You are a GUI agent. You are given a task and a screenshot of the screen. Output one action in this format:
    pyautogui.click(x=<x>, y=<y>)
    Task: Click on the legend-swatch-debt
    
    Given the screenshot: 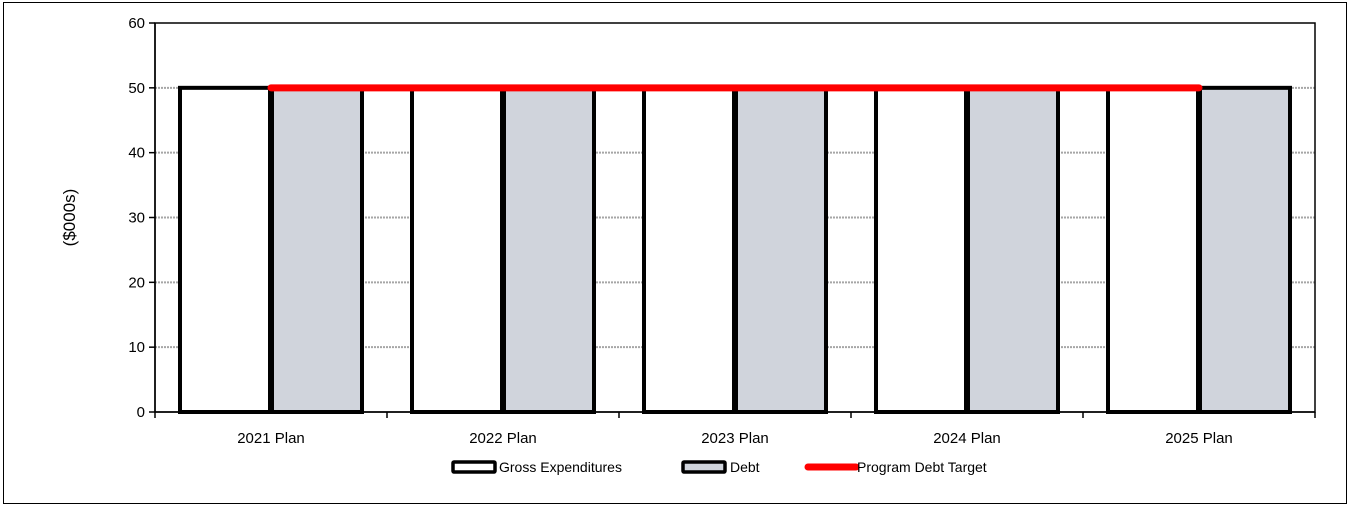 What is the action you would take?
    pyautogui.click(x=704, y=467)
    